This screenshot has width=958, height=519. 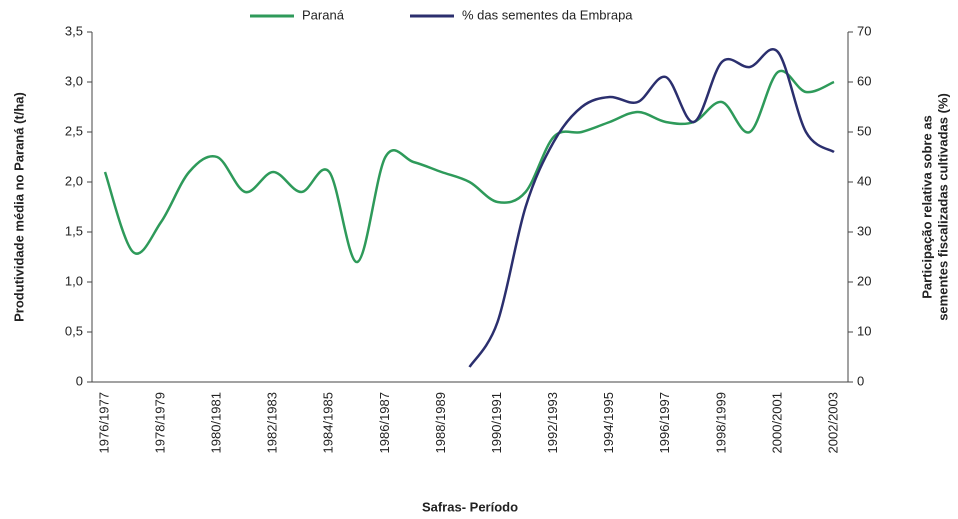 What do you see at coordinates (74, 280) in the screenshot?
I see `y-tick-label: 1,0` at bounding box center [74, 280].